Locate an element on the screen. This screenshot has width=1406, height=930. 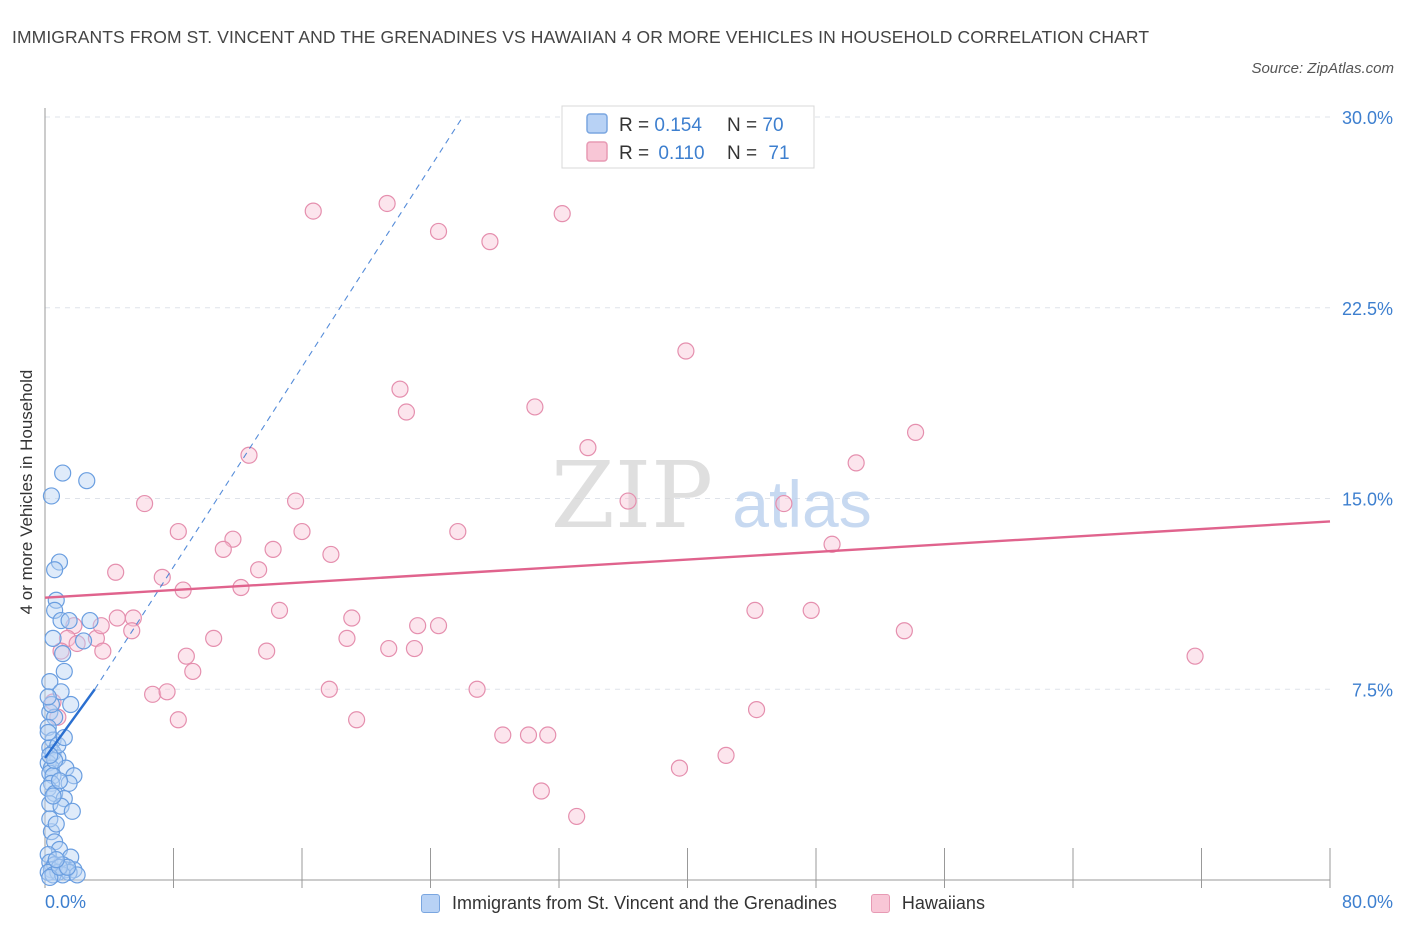
svg-text: N = 71 is located at coordinates (758, 153).